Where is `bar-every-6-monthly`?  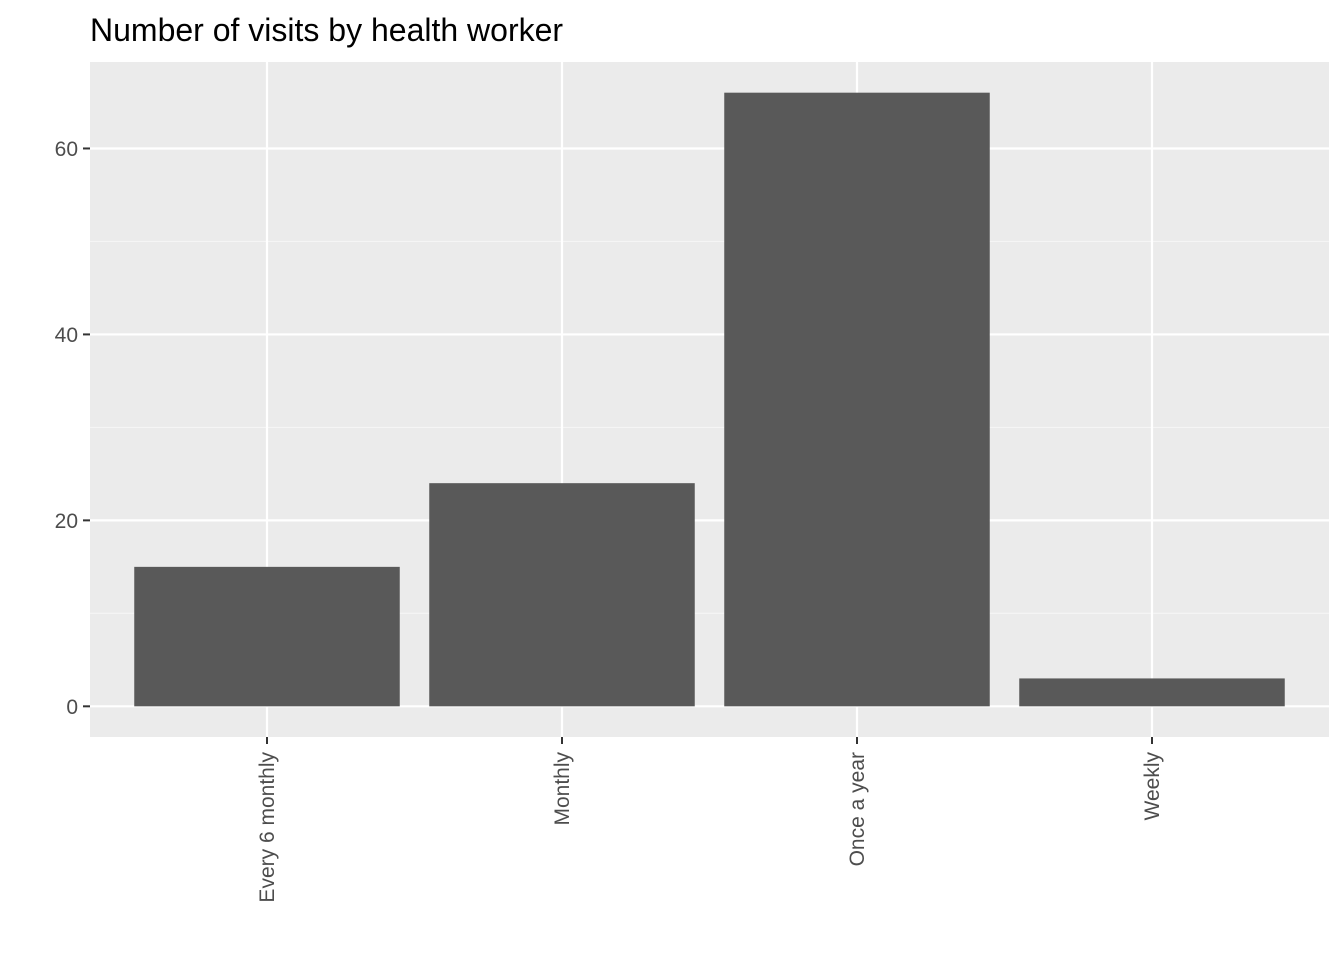
bar-every-6-monthly is located at coordinates (267, 636).